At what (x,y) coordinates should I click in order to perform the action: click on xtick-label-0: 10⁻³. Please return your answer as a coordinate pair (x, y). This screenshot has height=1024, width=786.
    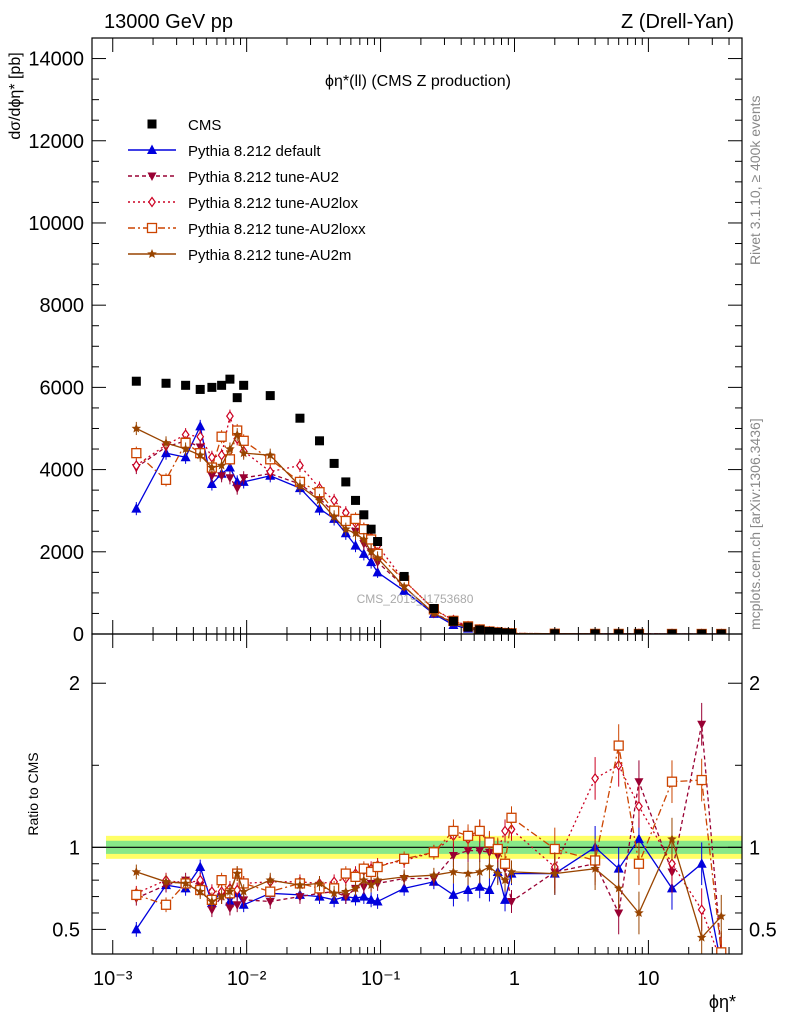
    Looking at the image, I should click on (113, 979).